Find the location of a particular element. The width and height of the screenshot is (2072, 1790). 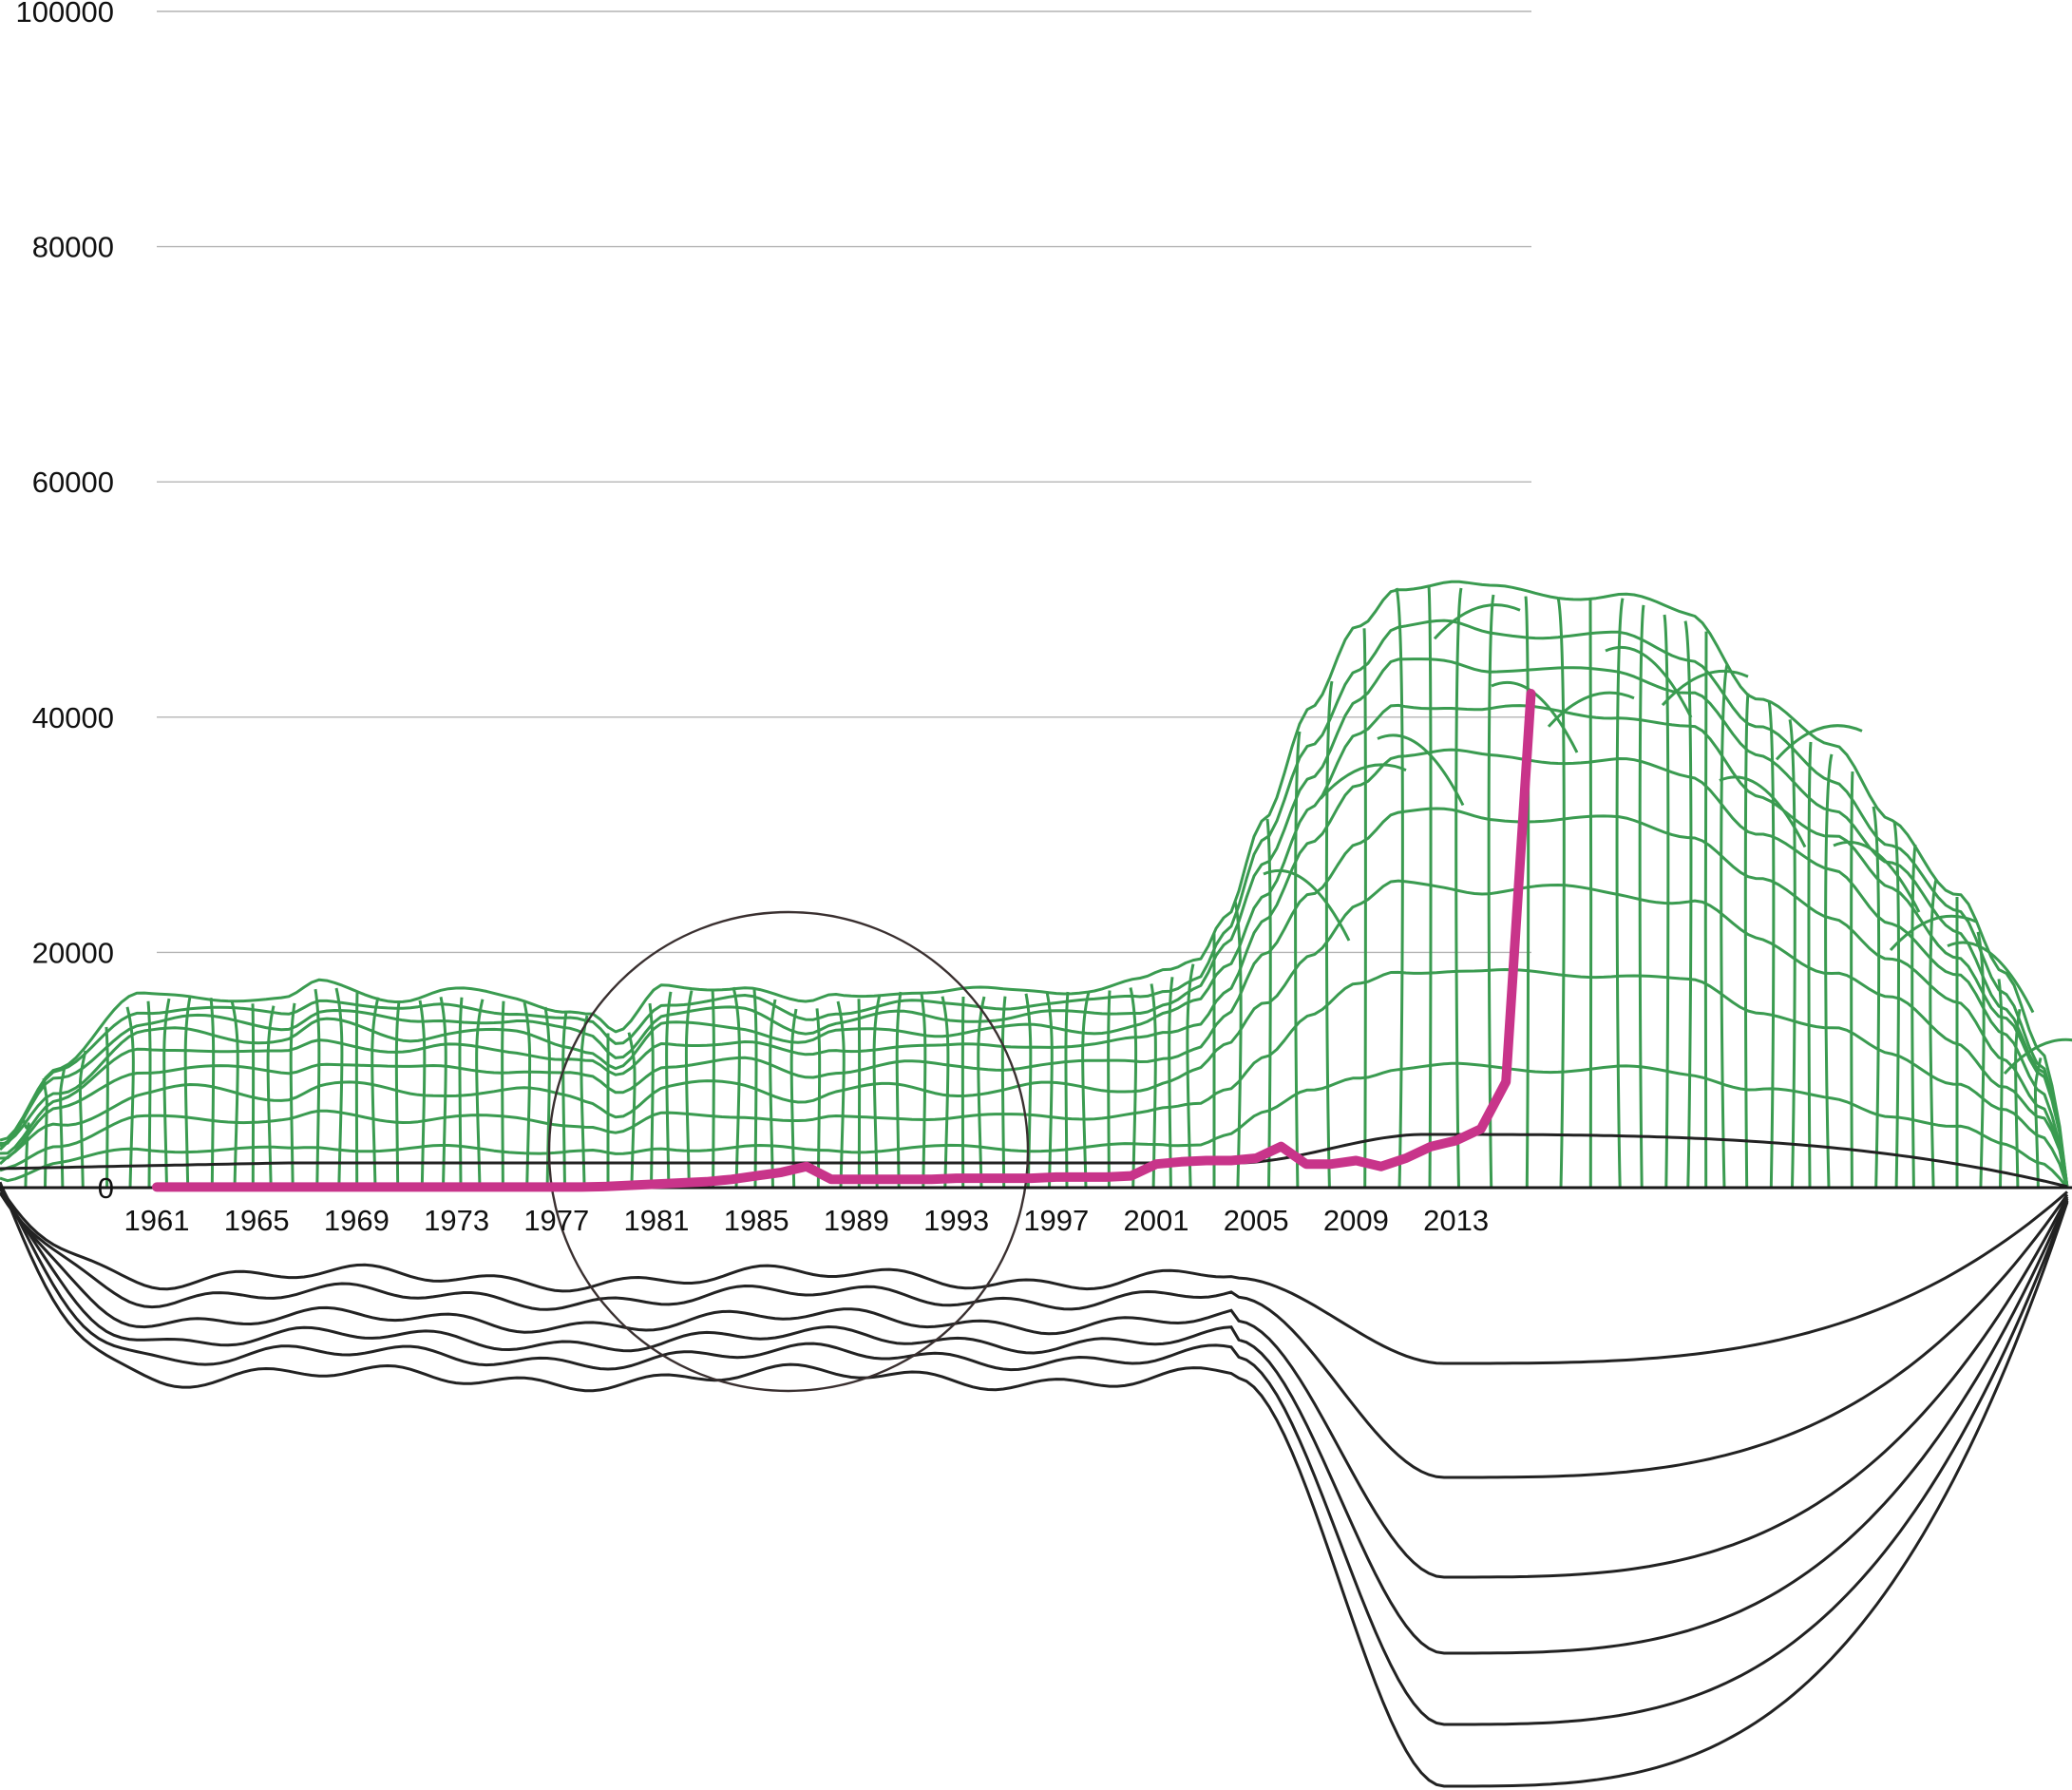

y-tick-label: 20000 is located at coordinates (73, 952).